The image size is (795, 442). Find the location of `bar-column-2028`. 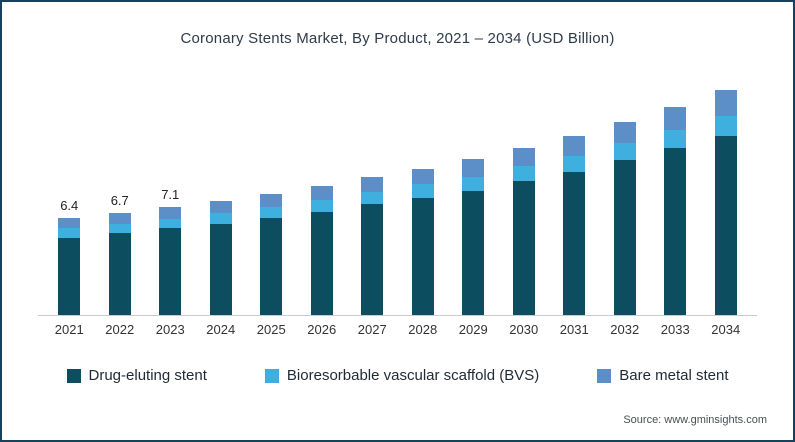

bar-column-2028 is located at coordinates (423, 193).